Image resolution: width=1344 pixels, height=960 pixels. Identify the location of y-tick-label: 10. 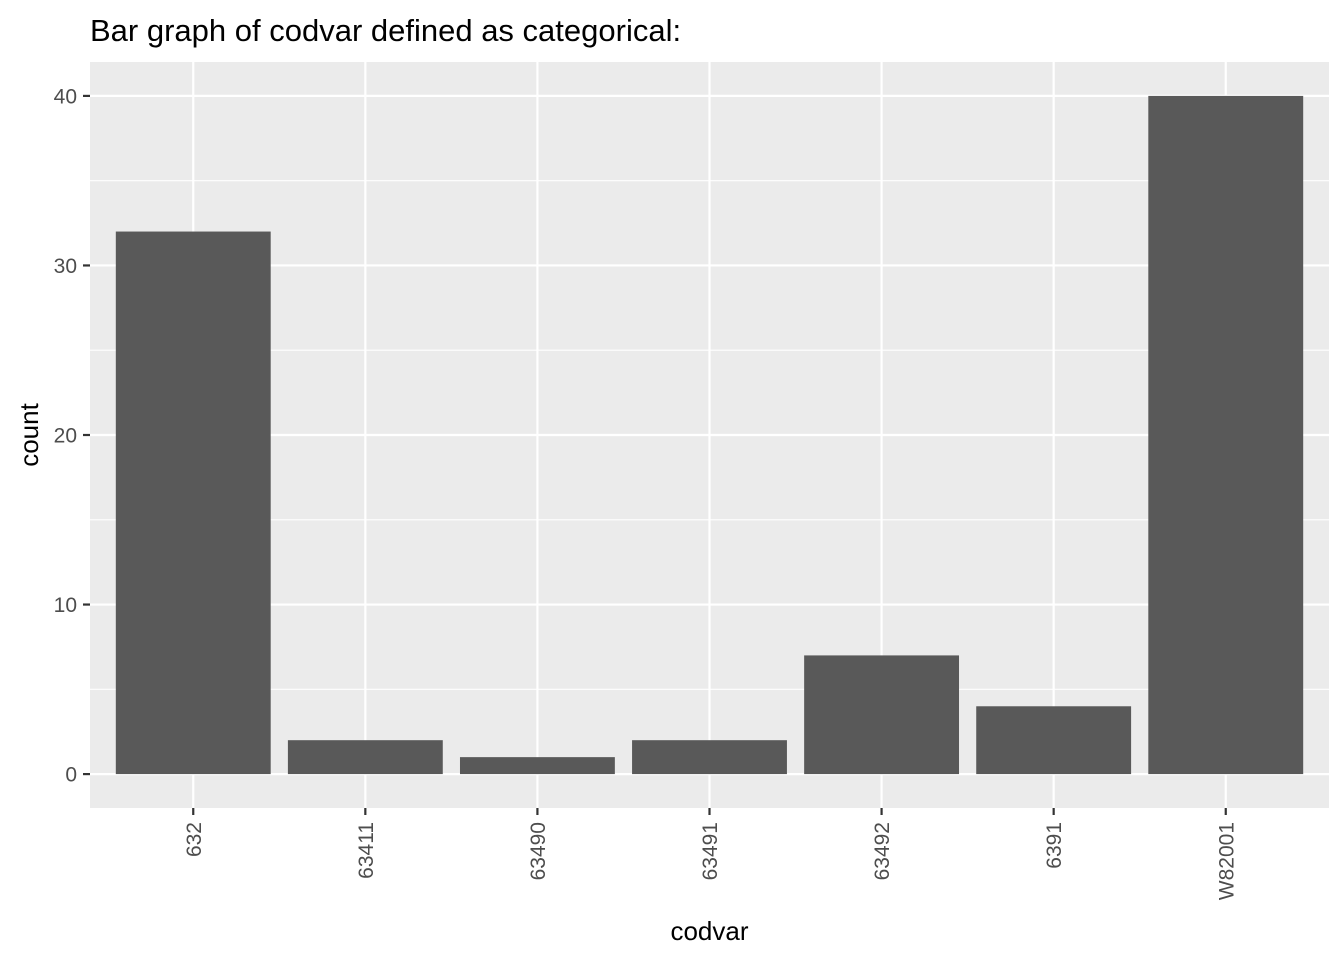
(65, 605).